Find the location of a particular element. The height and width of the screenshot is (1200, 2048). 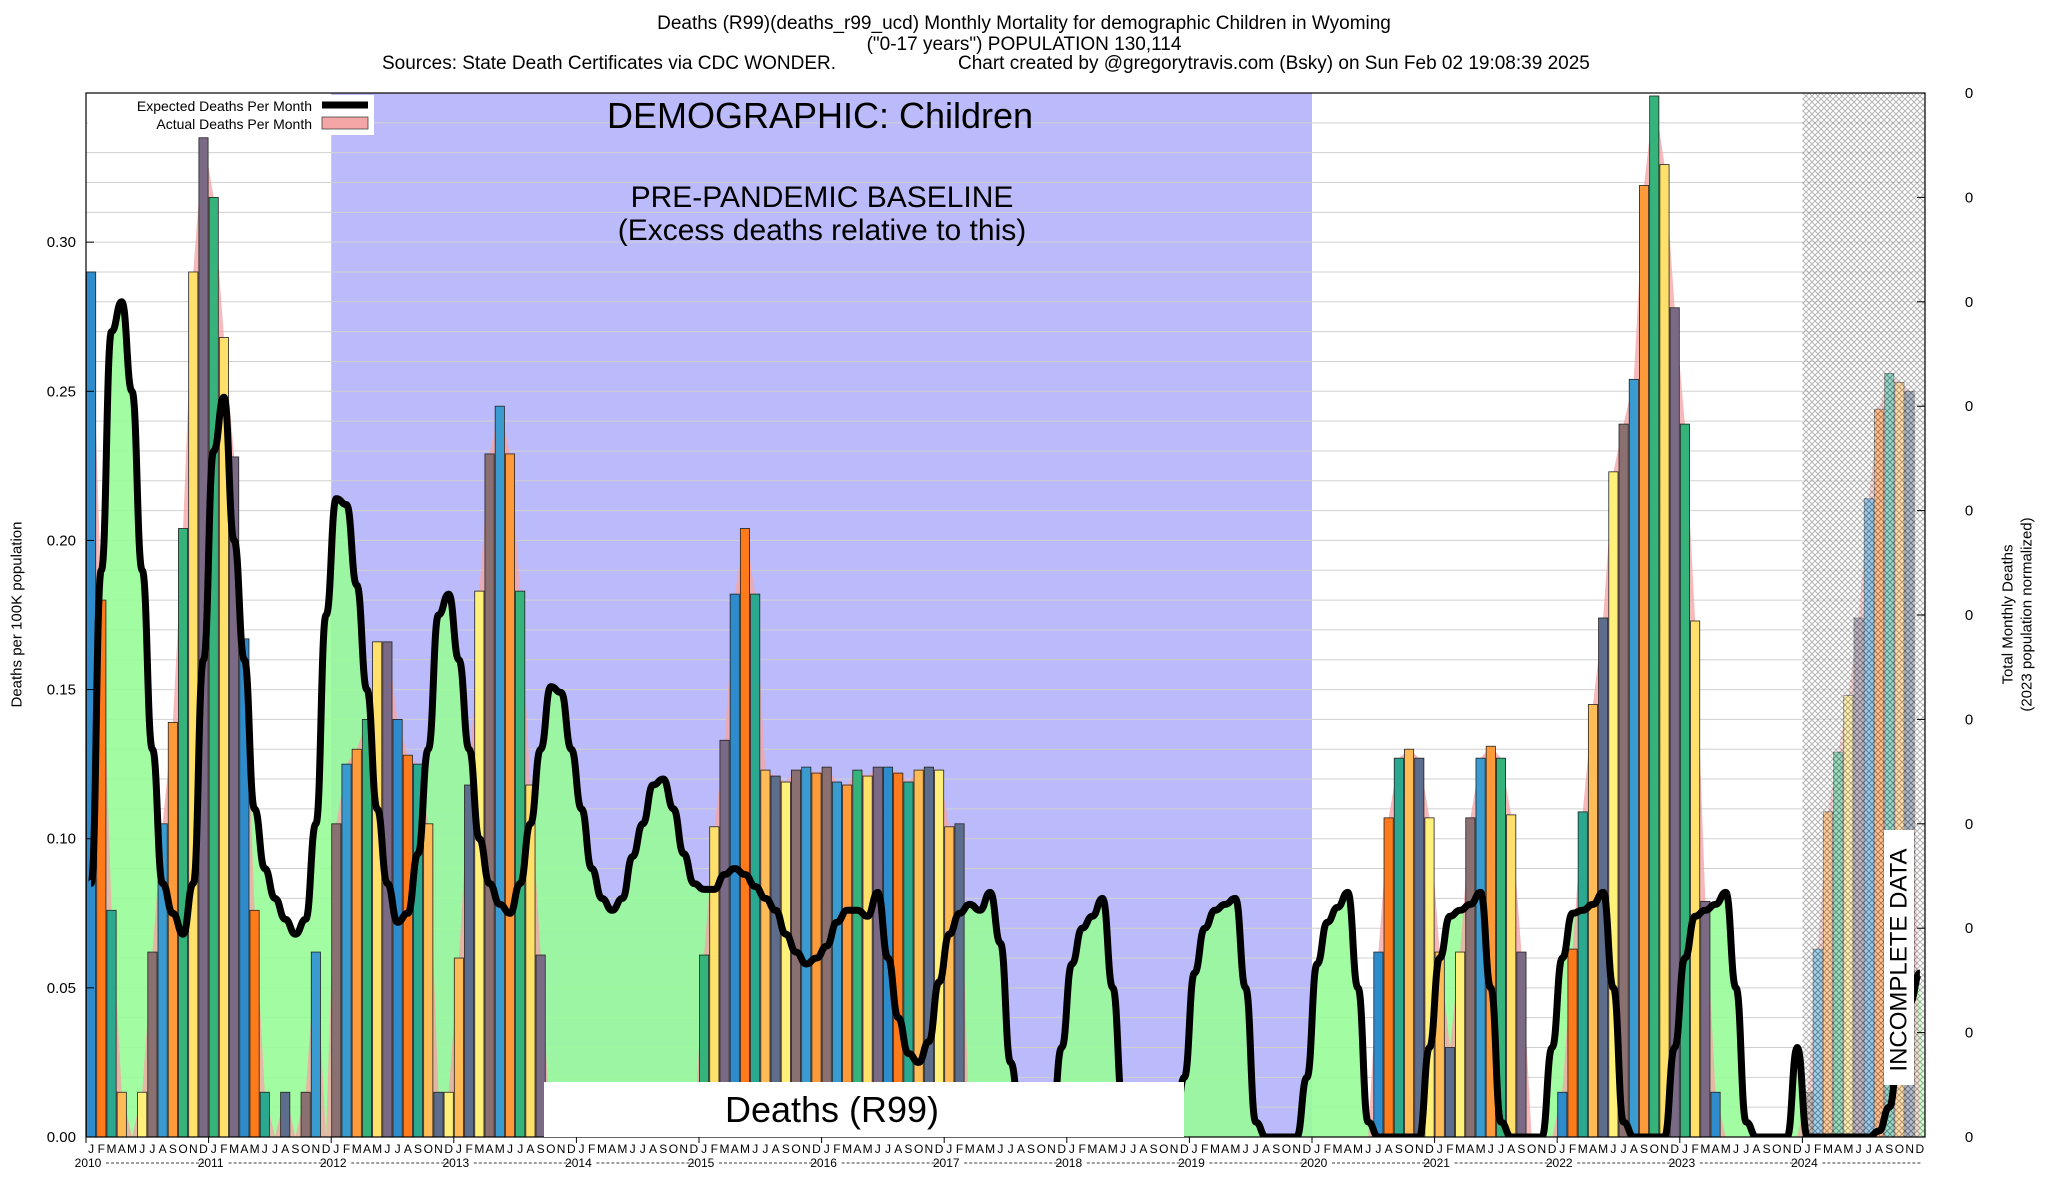

incomplete-label-box is located at coordinates (1899, 957).